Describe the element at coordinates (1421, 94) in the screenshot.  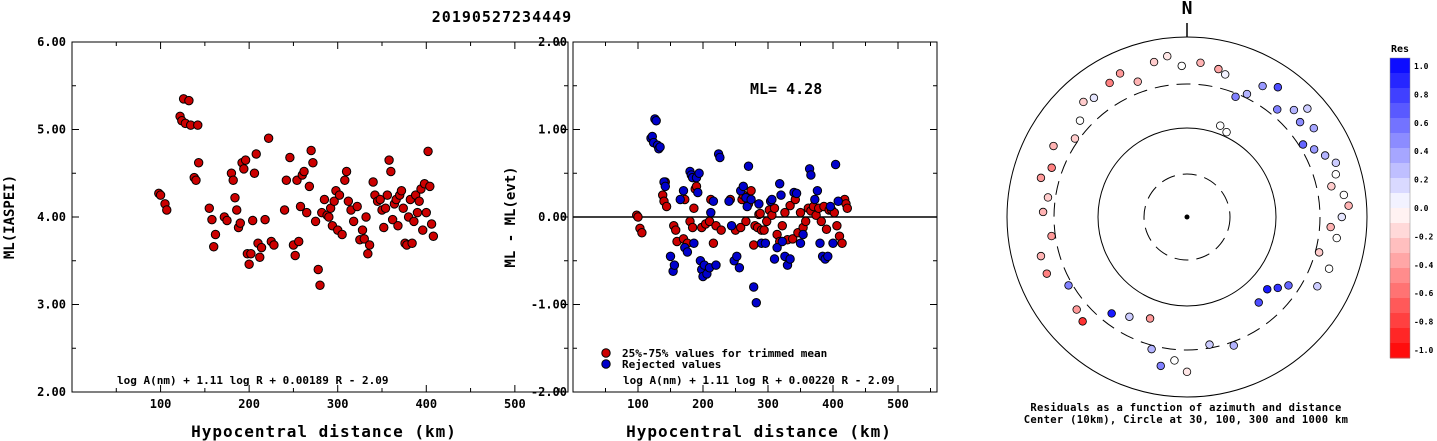
I see `colorbar-tick-label: 0.8` at that location.